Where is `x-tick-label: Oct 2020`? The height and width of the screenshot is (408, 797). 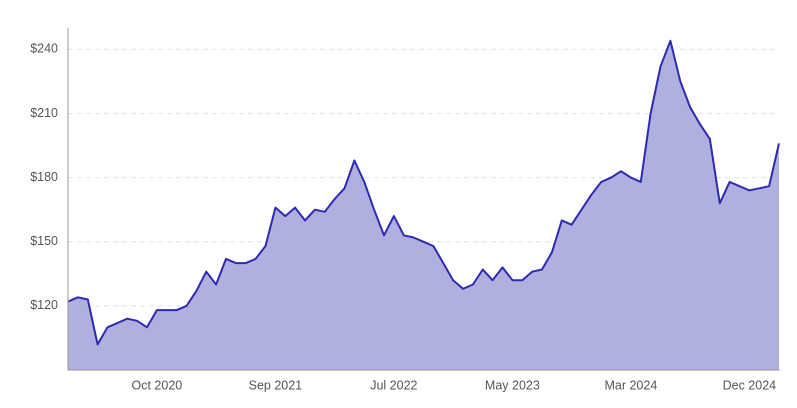
x-tick-label: Oct 2020 is located at coordinates (157, 385).